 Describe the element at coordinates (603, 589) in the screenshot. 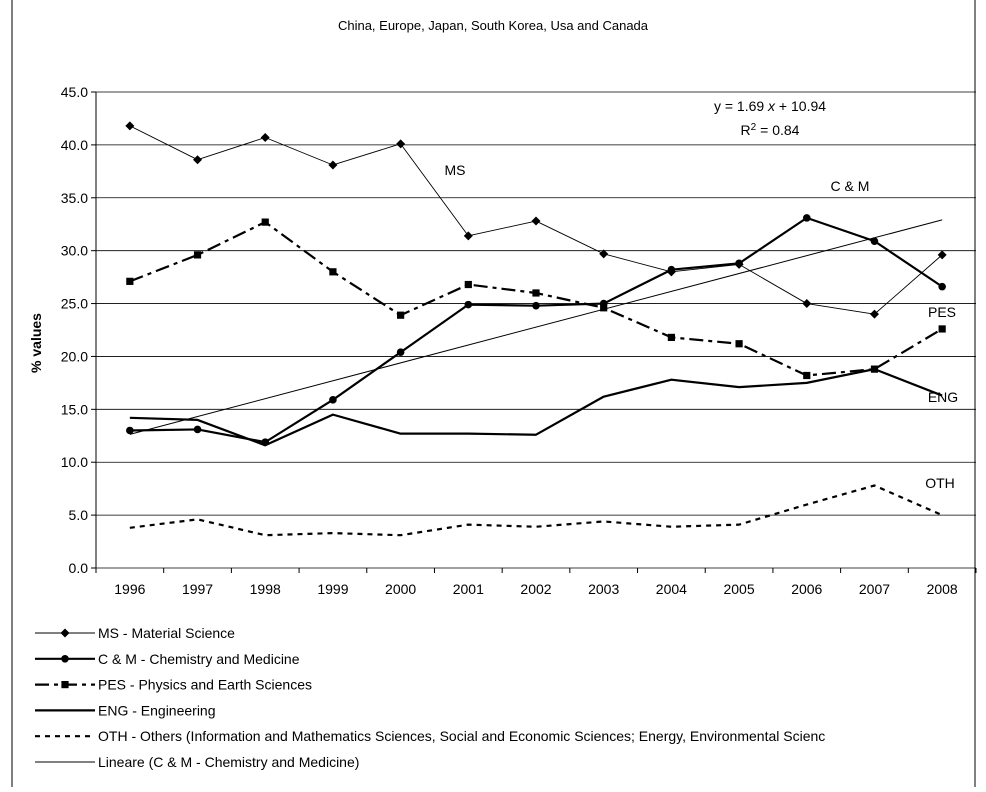

I see `x-tick-label: 2003` at that location.